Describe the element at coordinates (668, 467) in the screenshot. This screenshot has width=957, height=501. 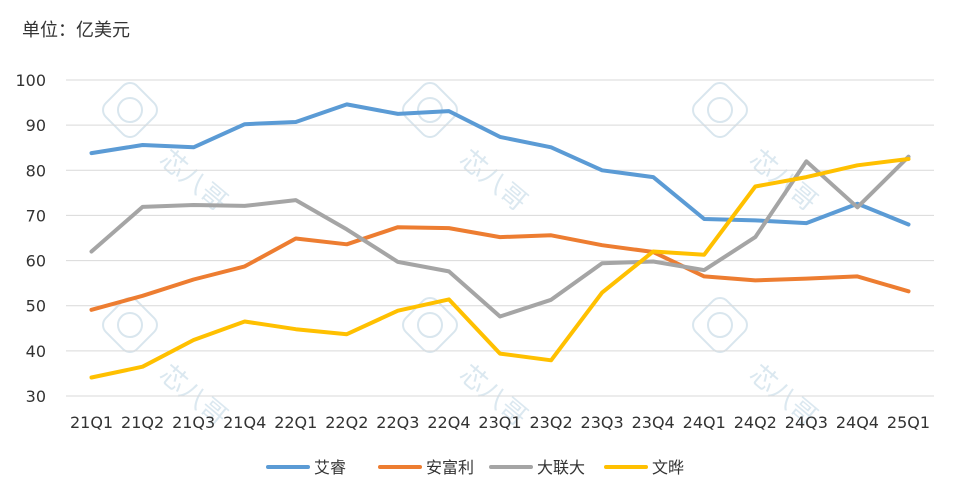
I see `legend-label: 文晔` at that location.